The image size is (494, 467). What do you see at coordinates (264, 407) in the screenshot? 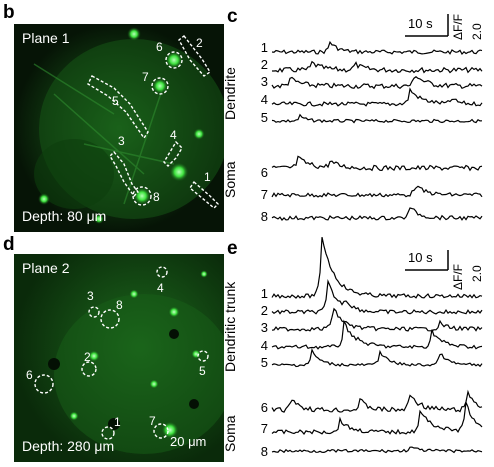
I see `trace-num-e-6: 6` at bounding box center [264, 407].